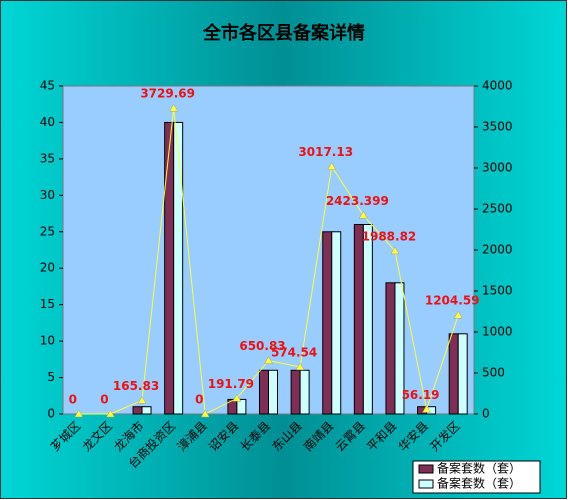  I want to click on data-label: 56.19, so click(421, 395).